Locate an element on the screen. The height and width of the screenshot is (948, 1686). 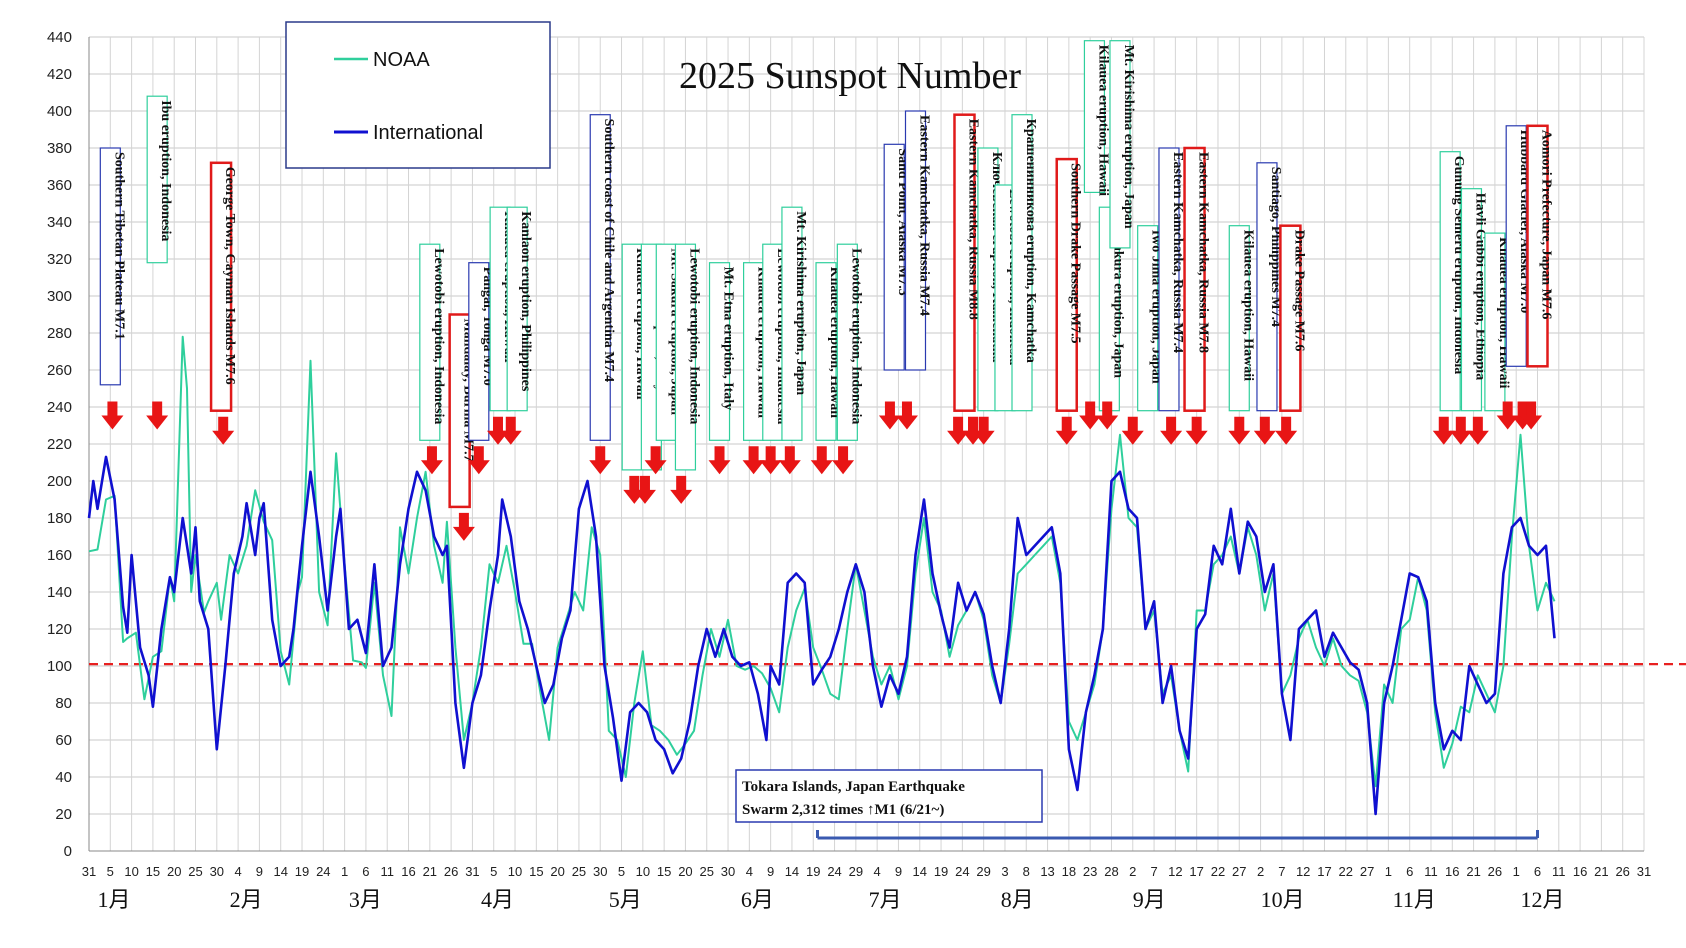
x-tick-label: 4 is located at coordinates (877, 871).